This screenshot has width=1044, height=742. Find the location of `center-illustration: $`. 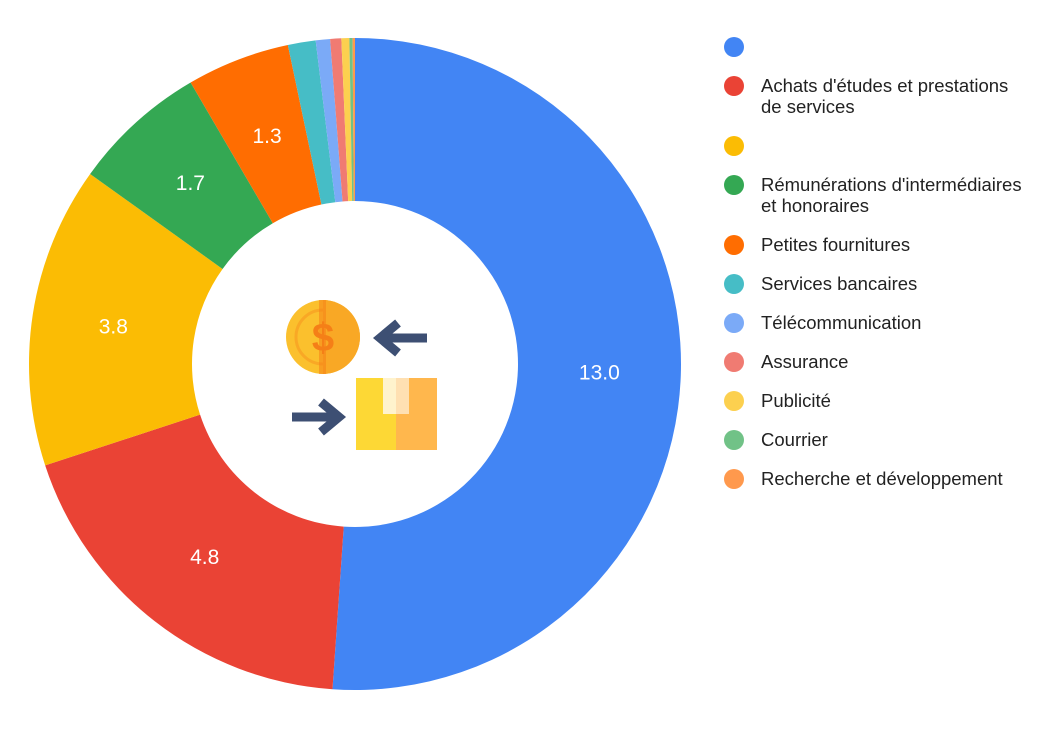

center-illustration: $ is located at coordinates (361, 375).